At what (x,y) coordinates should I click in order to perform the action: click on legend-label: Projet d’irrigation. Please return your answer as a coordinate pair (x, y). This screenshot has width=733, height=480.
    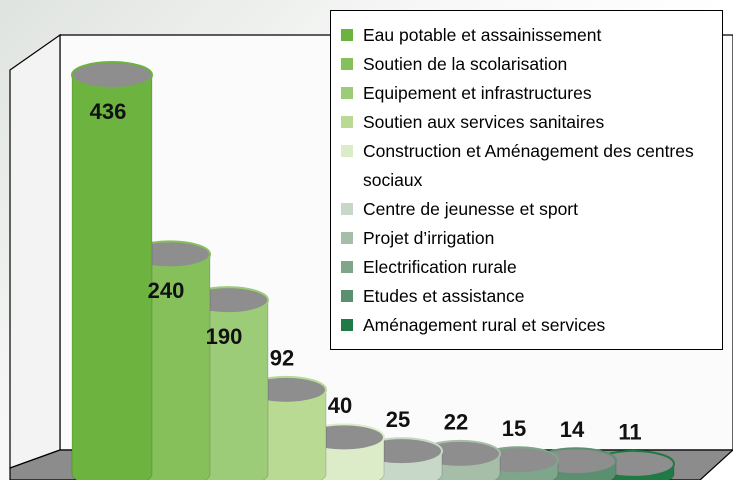
    Looking at the image, I should click on (429, 238).